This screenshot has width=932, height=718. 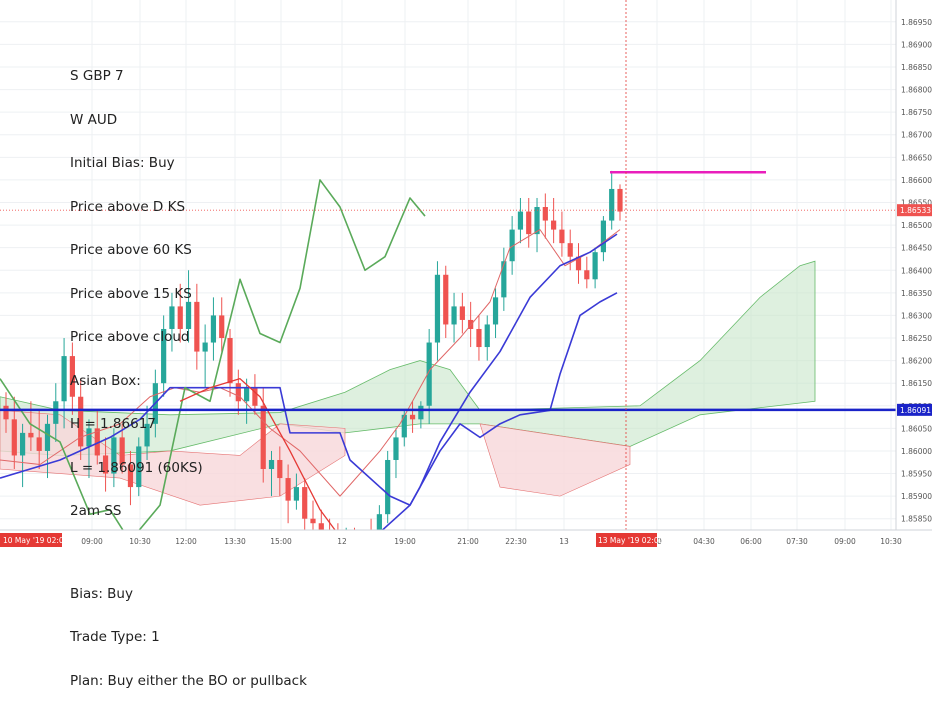 What do you see at coordinates (235, 541) in the screenshot?
I see `time-tick-label: 13:30` at bounding box center [235, 541].